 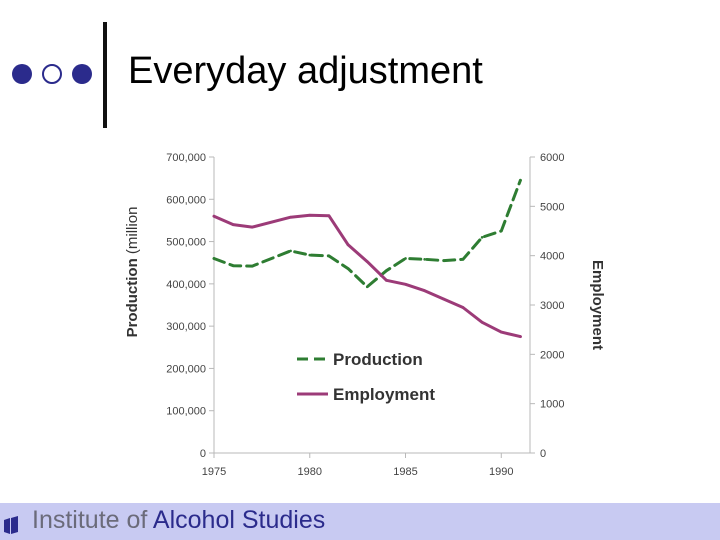 What do you see at coordinates (22, 74) in the screenshot?
I see `bullet-dot-filled-left` at bounding box center [22, 74].